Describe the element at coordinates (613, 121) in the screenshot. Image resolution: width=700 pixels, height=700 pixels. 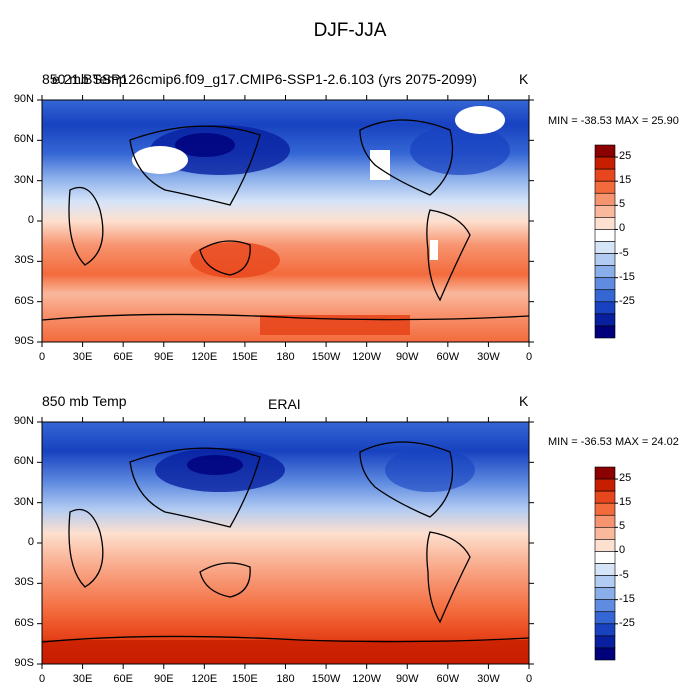
I see `panel1-minmax: MIN = -38.53 MAX = 25.90` at that location.